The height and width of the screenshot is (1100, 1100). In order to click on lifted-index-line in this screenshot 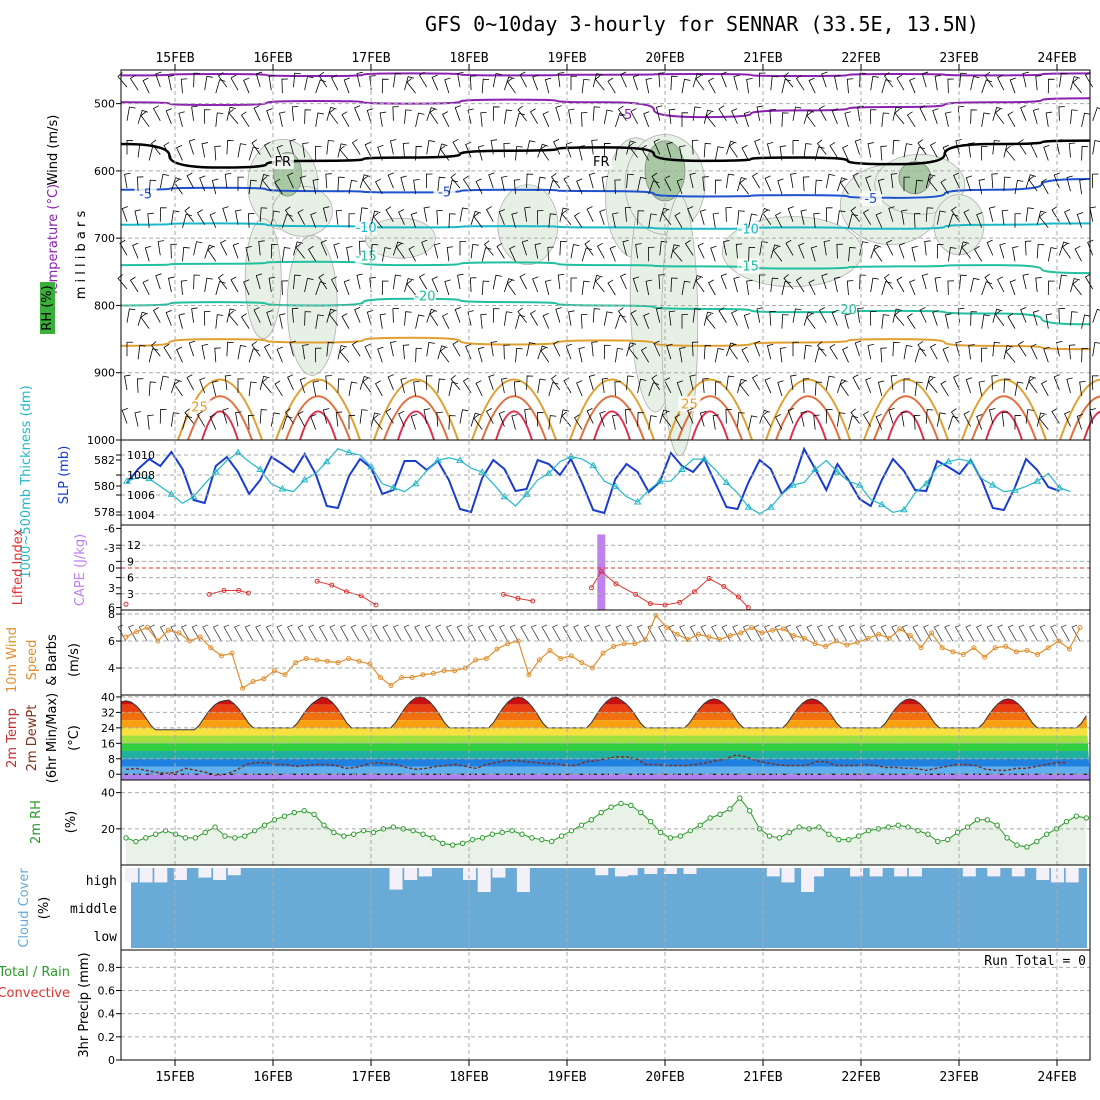, I will do `click(670, 589)`.